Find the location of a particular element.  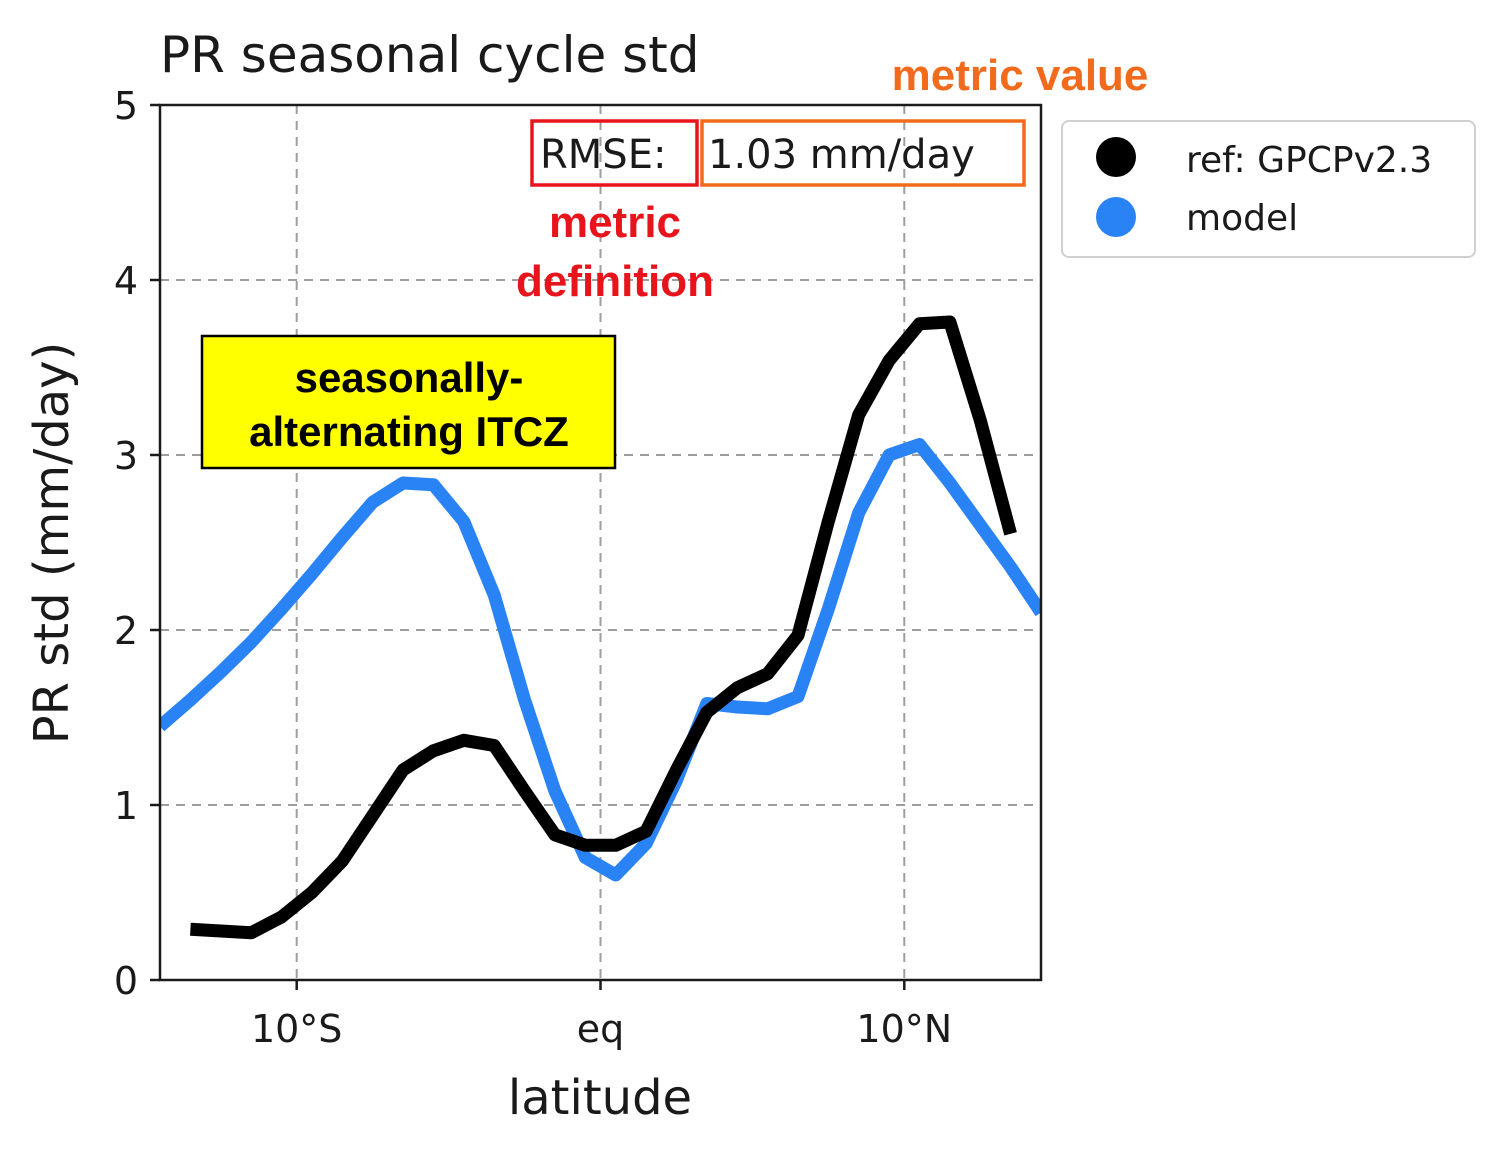

metric-definition-box is located at coordinates (614, 153).